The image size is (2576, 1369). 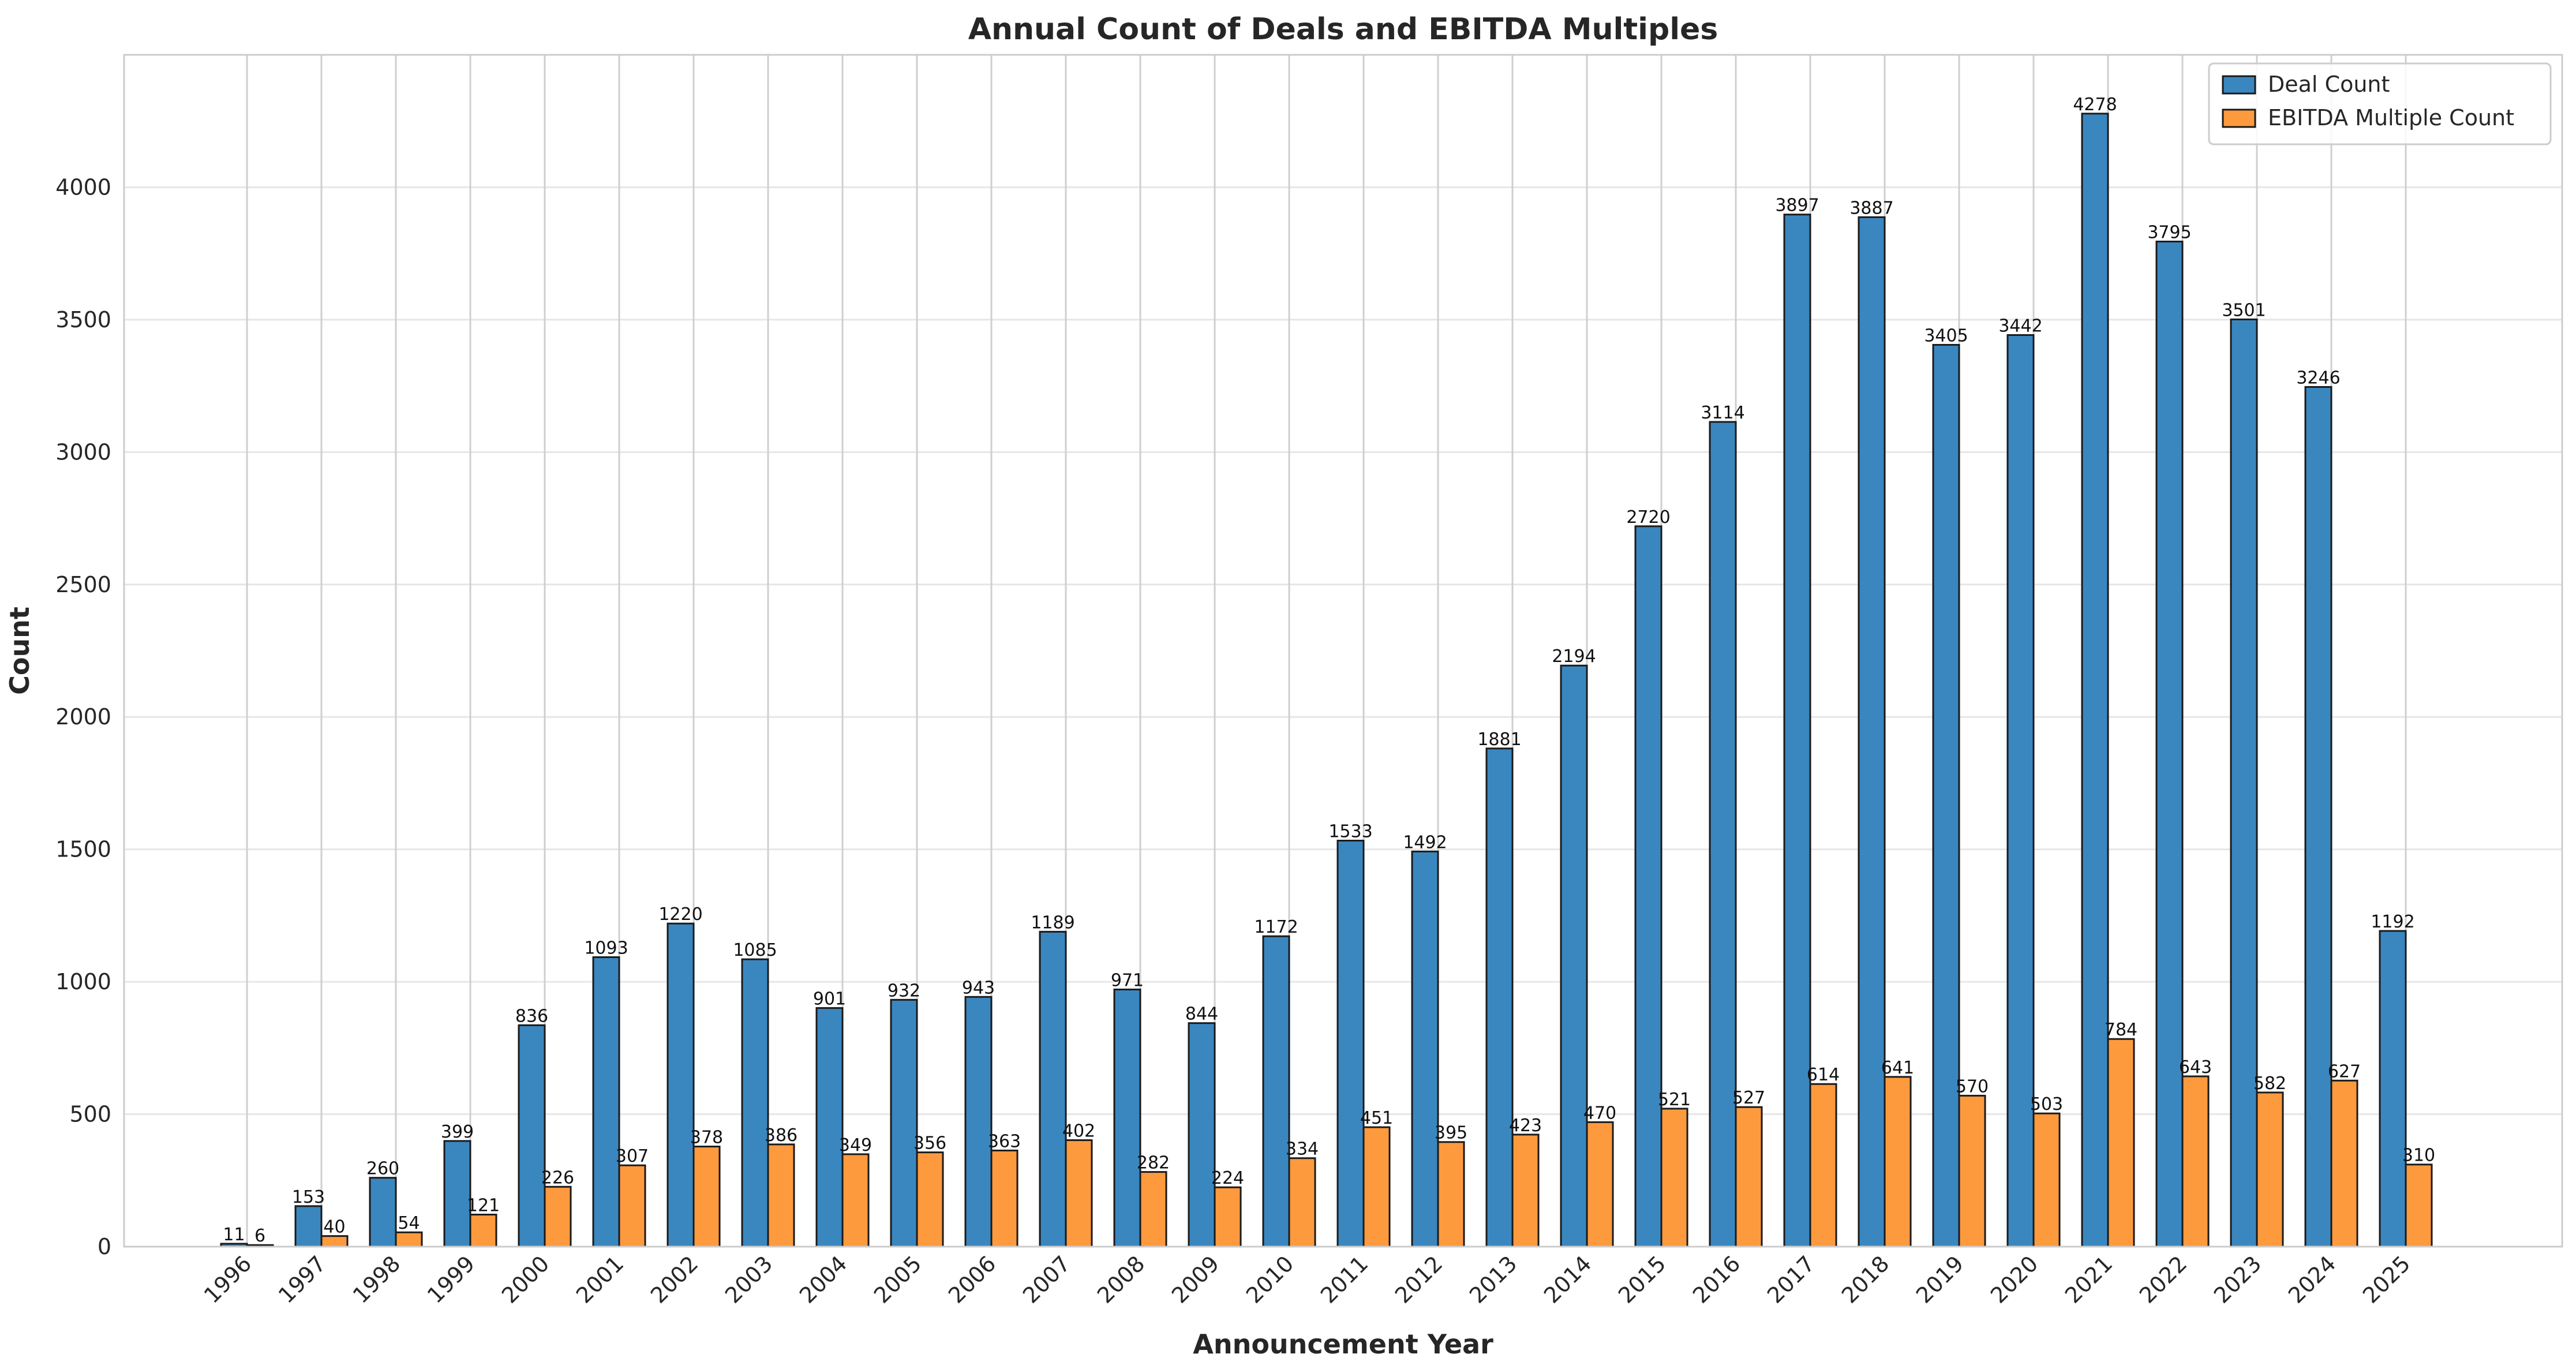 I want to click on x-tick-label: 2025, so click(x=2387, y=1279).